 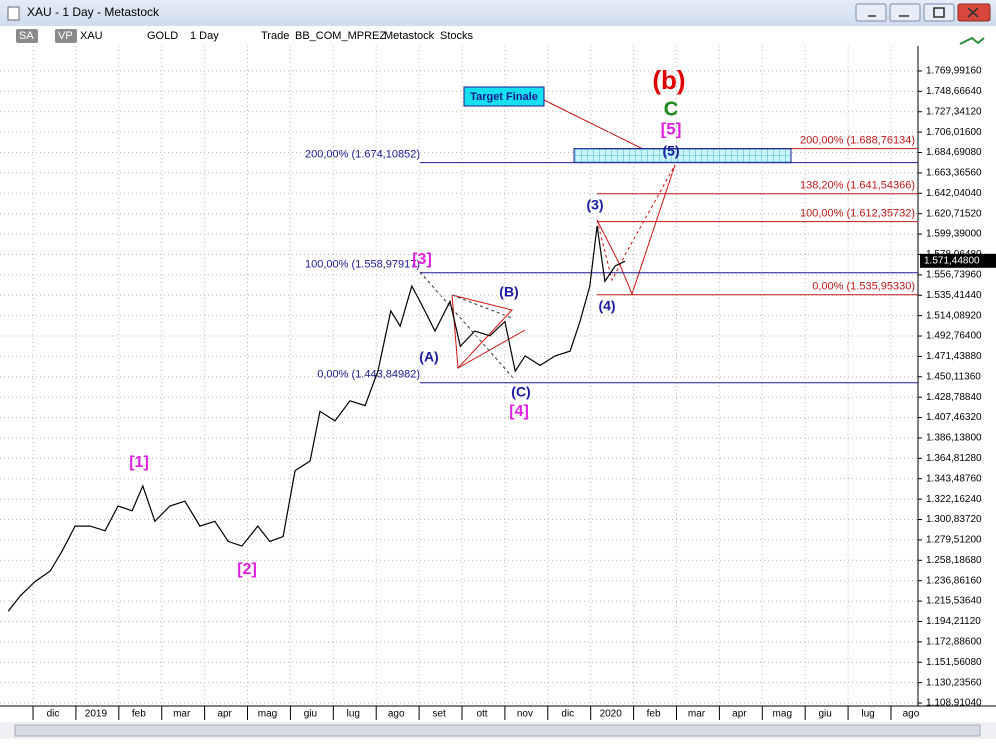 I want to click on y-tick-label: 1.386,13800, so click(x=954, y=438).